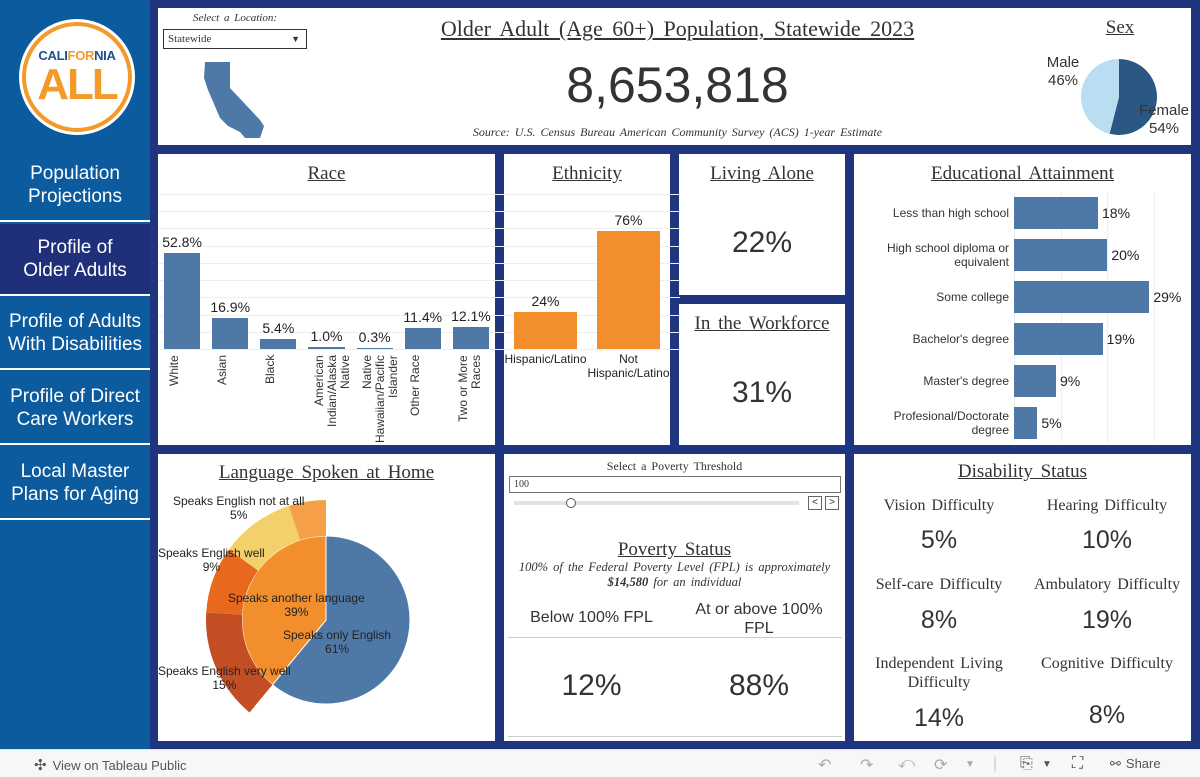  Describe the element at coordinates (307, 520) in the screenshot. I see `language-outer-slice-speaks-english-not-at-all` at that location.